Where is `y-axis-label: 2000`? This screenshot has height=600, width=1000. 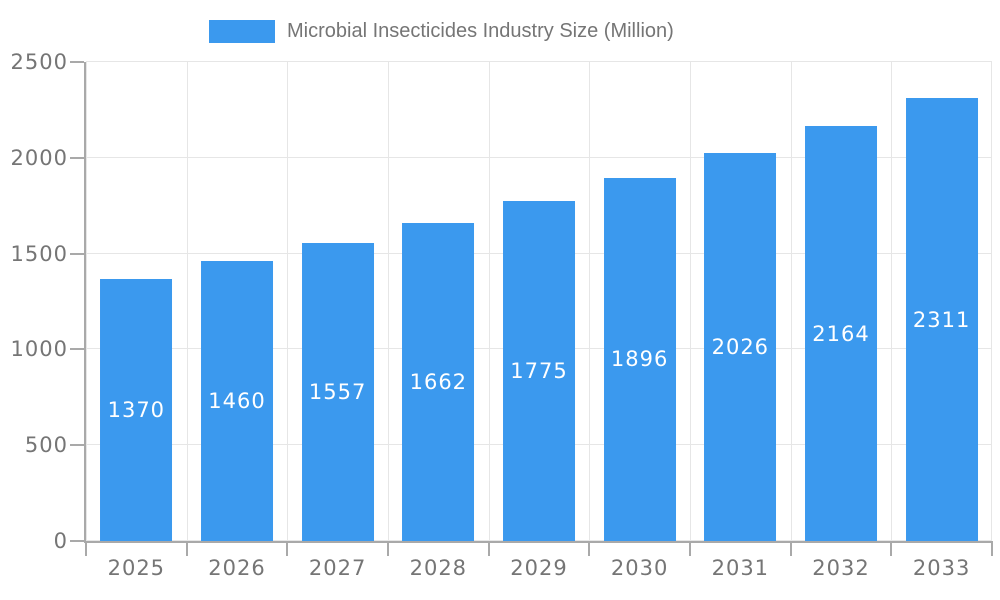 y-axis-label: 2000 is located at coordinates (39, 157).